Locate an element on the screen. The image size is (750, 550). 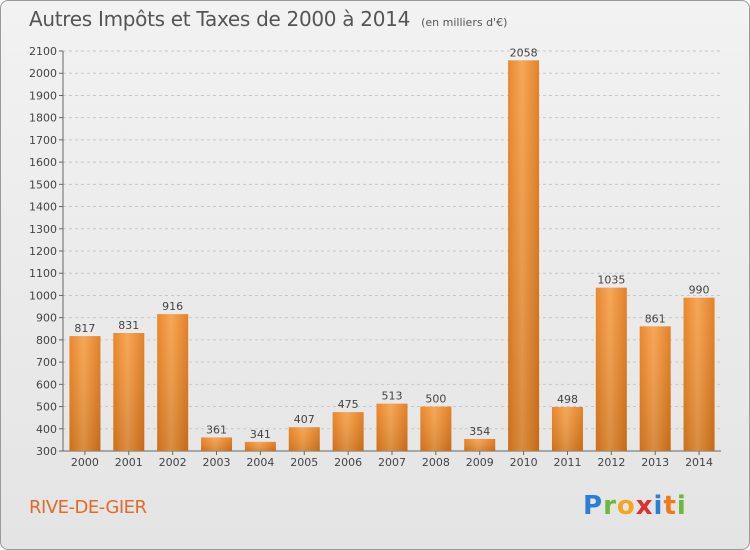
value-label: 407 is located at coordinates (304, 419).